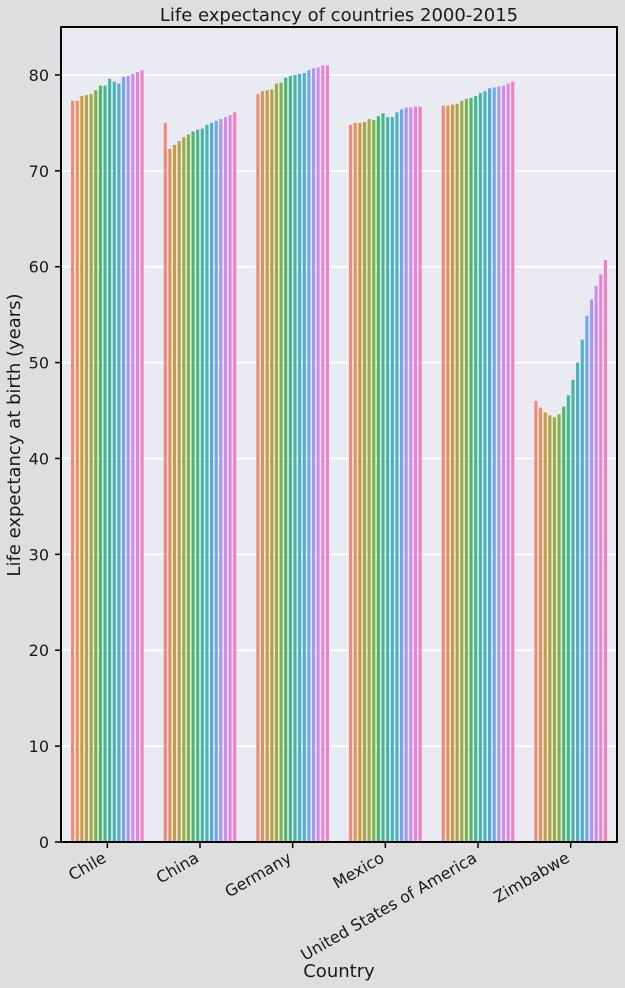  What do you see at coordinates (388, 906) in the screenshot?
I see `x-tick-label: United States of America` at bounding box center [388, 906].